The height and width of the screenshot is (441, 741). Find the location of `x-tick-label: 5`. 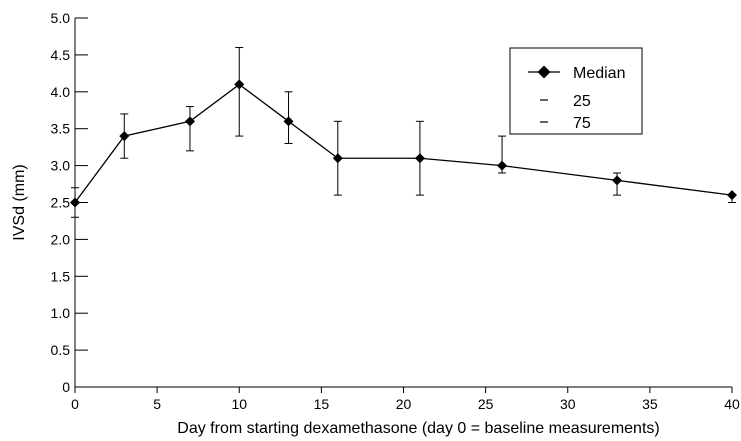

x-tick-label: 5 is located at coordinates (157, 404).